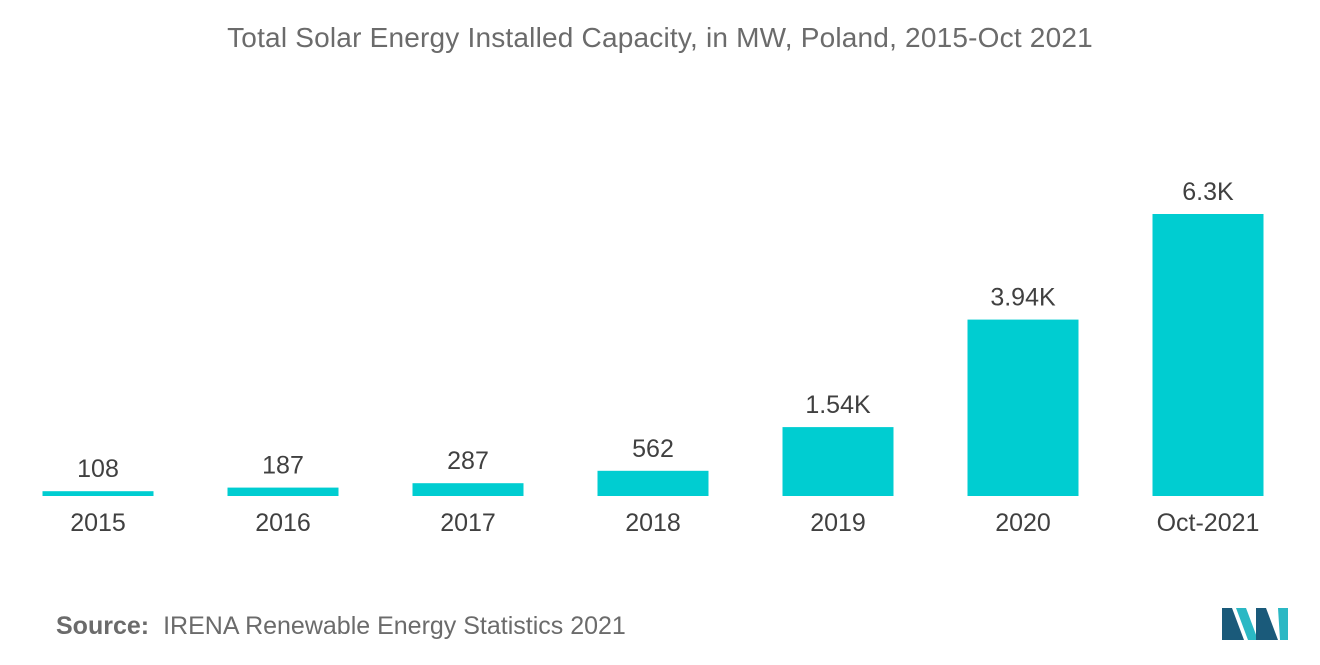  I want to click on category-labels-group: 2015 2016 2017 2018 2019 2020 Oct-2021, so click(664, 523).